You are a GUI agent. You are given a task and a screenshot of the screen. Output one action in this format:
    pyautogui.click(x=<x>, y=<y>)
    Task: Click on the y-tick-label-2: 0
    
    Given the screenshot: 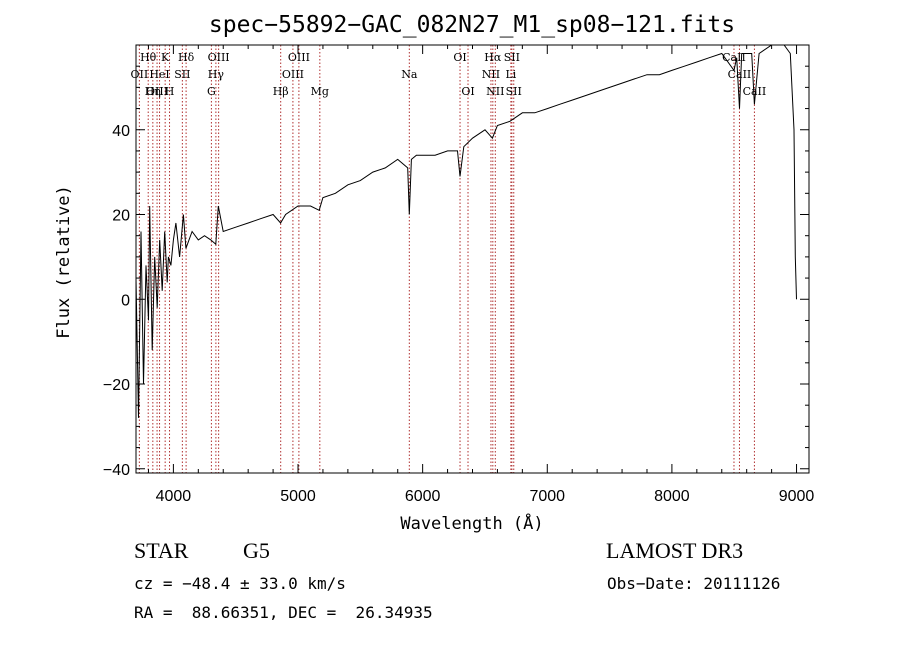 What is the action you would take?
    pyautogui.click(x=125, y=300)
    